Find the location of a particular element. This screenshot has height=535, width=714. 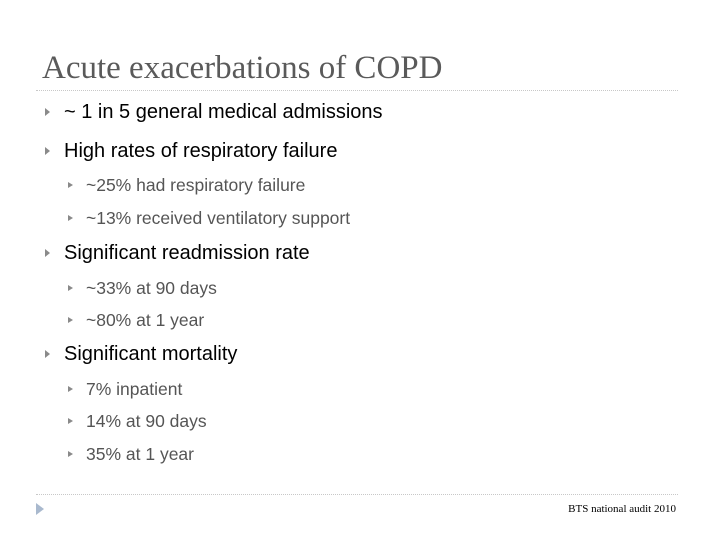

bullet-item: High rates of respiratory failure is located at coordinates (191, 151).